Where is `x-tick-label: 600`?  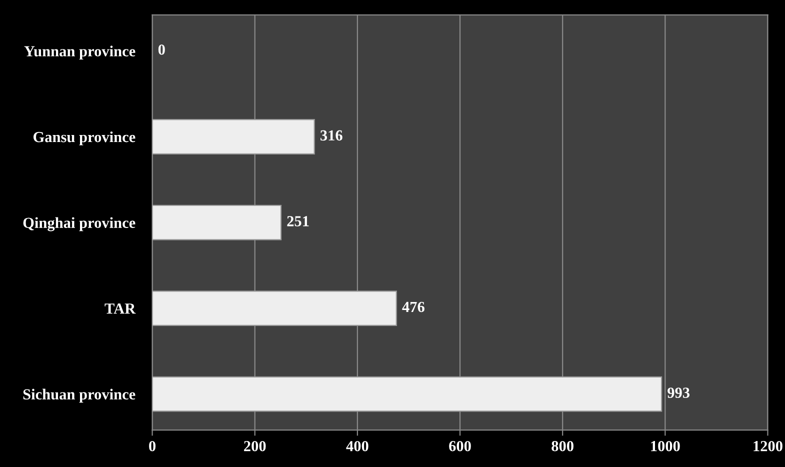 x-tick-label: 600 is located at coordinates (460, 446).